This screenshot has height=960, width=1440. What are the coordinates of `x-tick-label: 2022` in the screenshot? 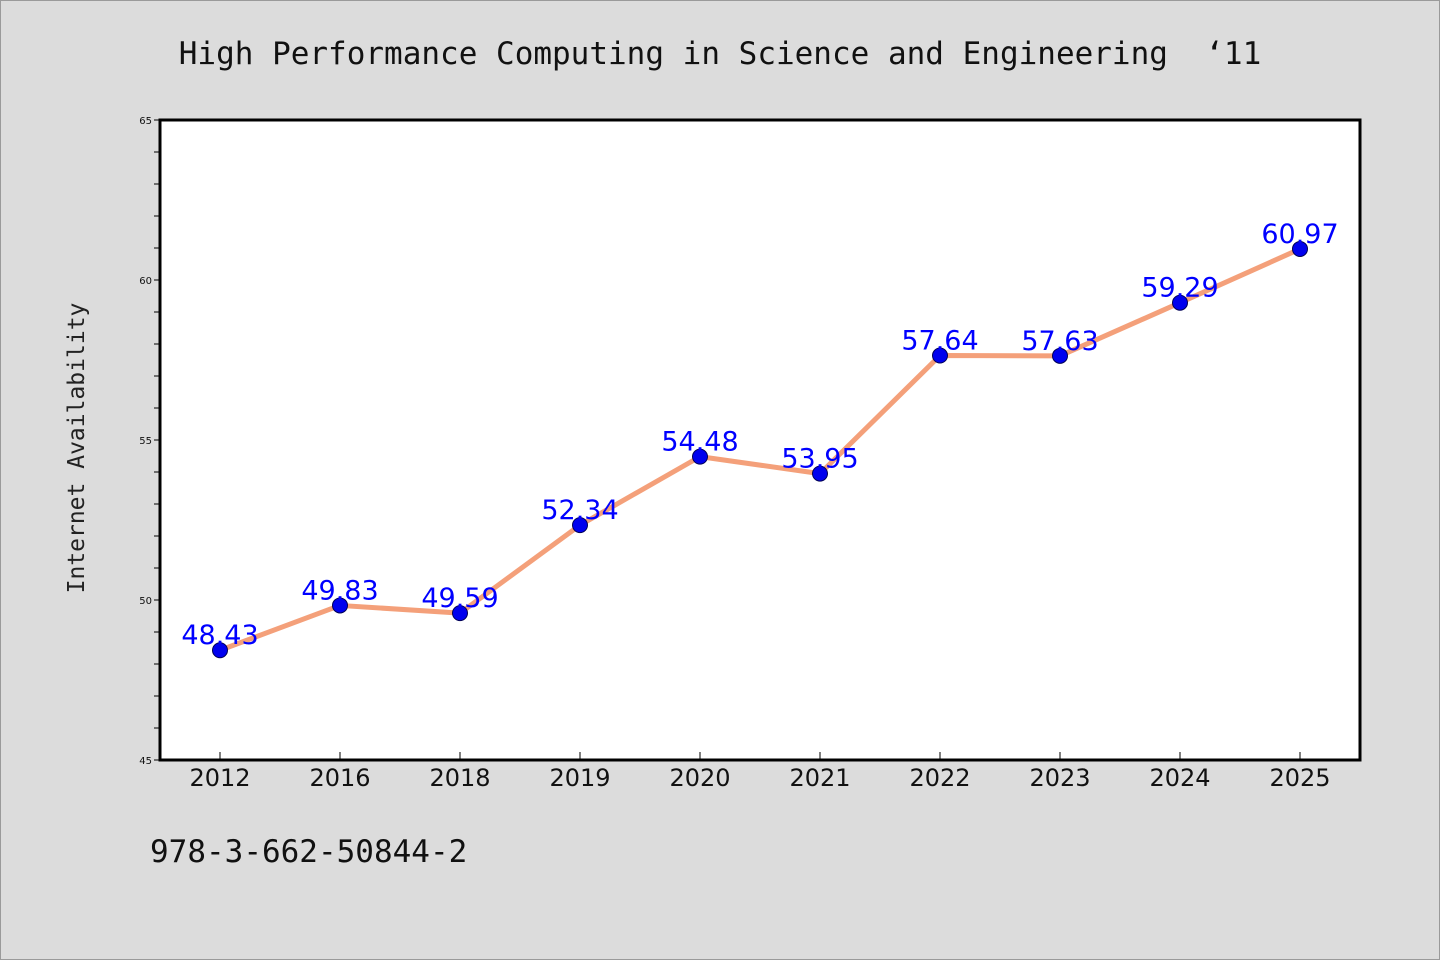 It's located at (939, 778).